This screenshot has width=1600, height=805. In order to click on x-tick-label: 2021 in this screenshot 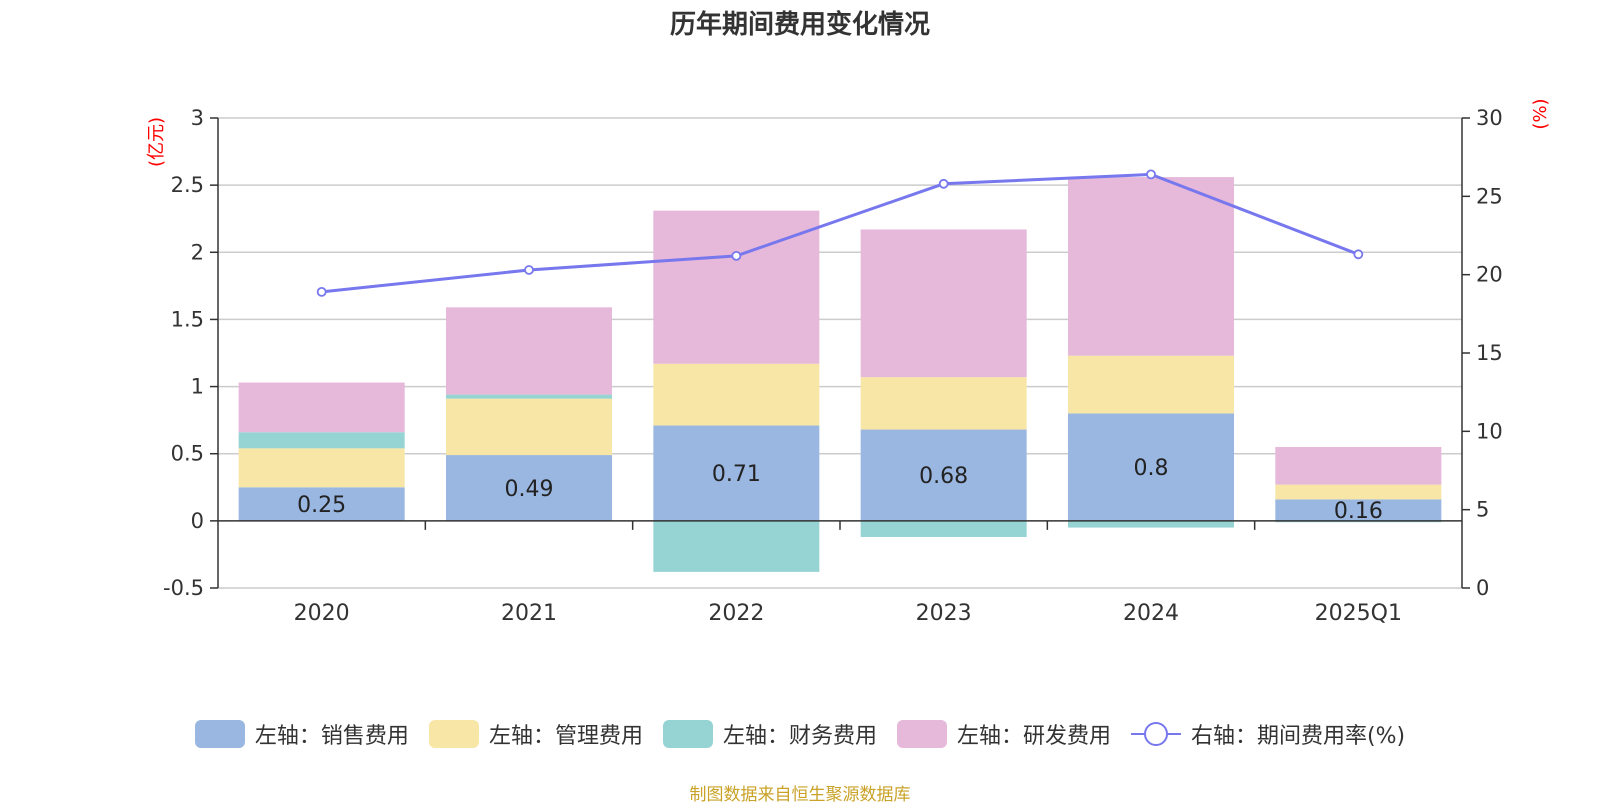, I will do `click(529, 613)`.